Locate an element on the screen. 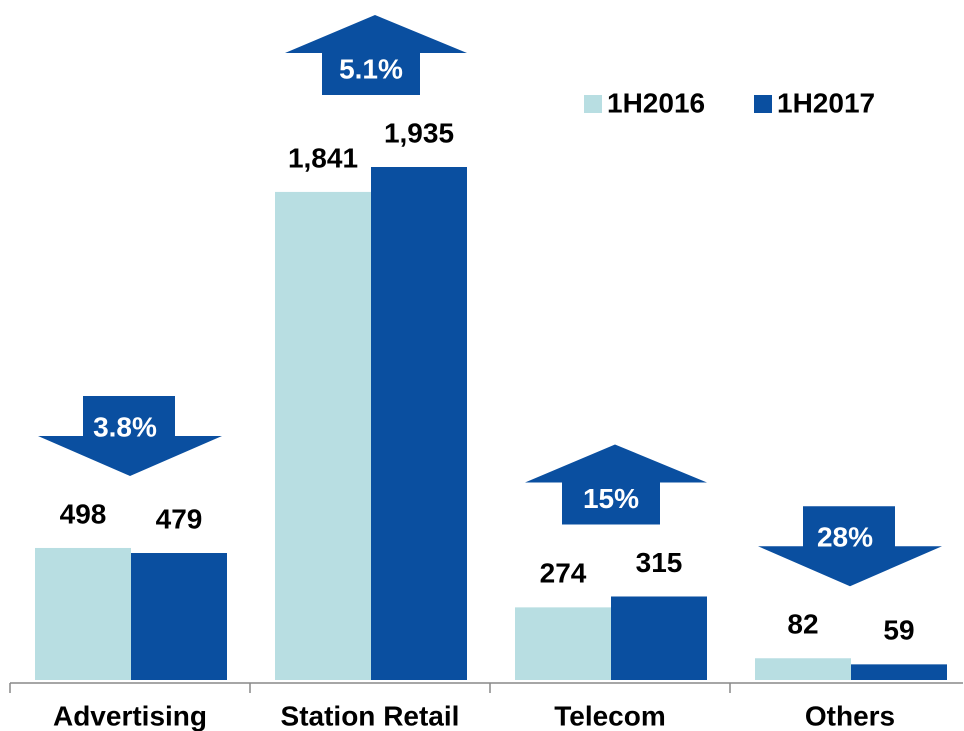 The image size is (964, 731). x-tick-label: Station Retail is located at coordinates (370, 715).